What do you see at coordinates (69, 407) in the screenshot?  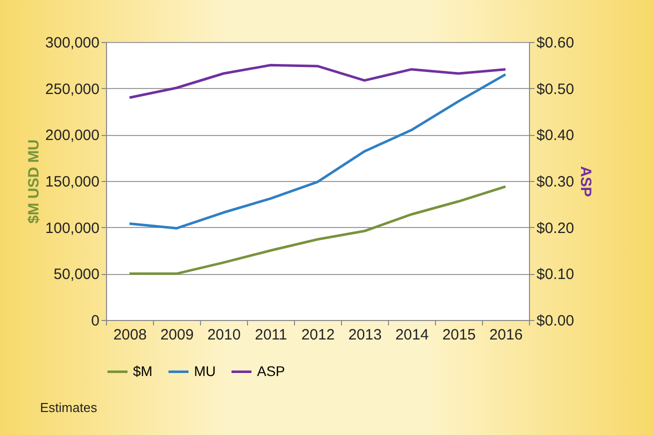 I see `text: Estimates` at bounding box center [69, 407].